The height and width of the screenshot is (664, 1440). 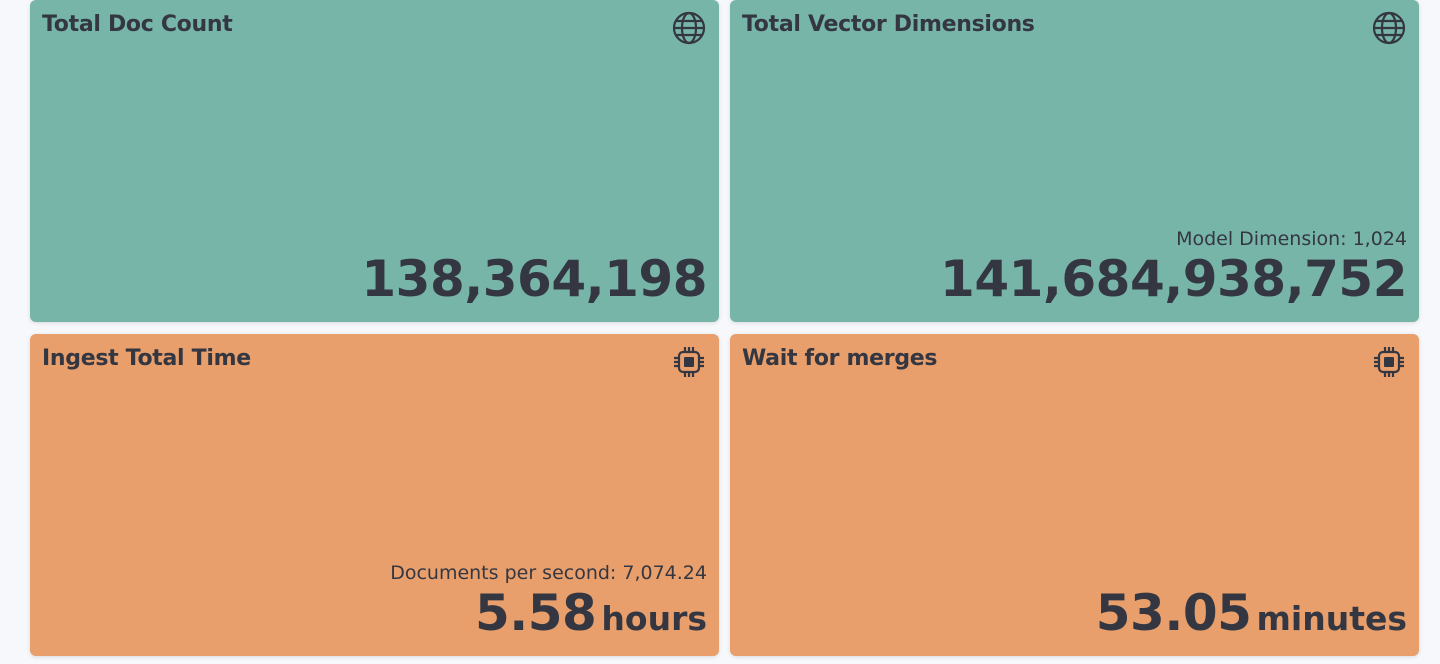 What do you see at coordinates (534, 279) in the screenshot?
I see `metric-value: 138,364,198` at bounding box center [534, 279].